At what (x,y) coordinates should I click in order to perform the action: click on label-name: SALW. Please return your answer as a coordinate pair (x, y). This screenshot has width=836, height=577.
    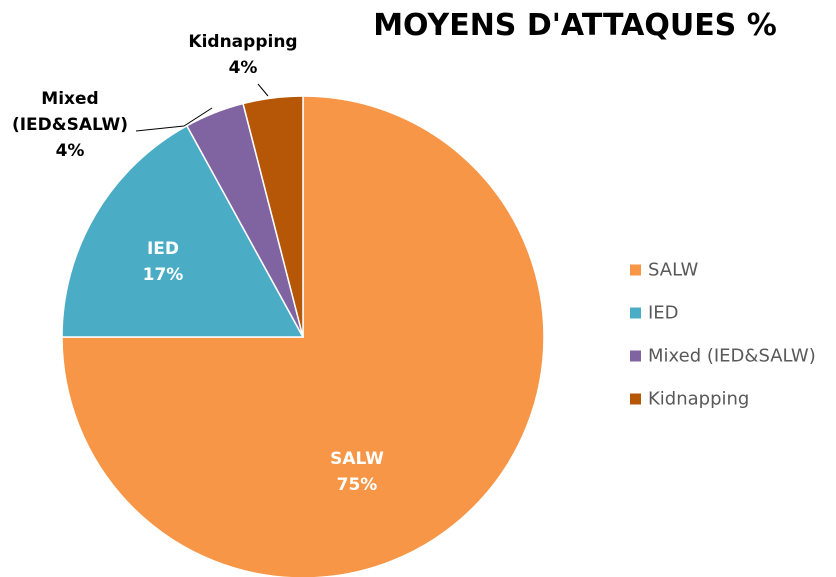
    Looking at the image, I should click on (357, 459).